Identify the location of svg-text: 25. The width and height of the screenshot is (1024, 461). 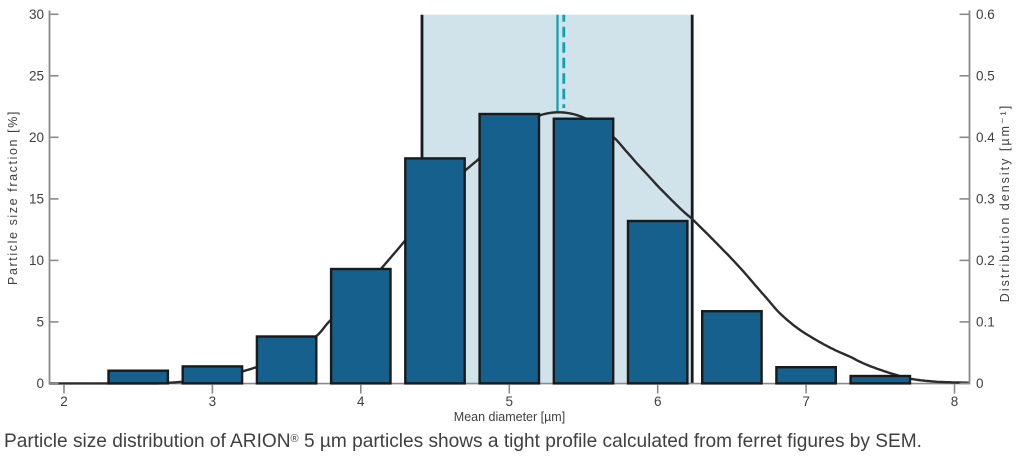
(36, 76).